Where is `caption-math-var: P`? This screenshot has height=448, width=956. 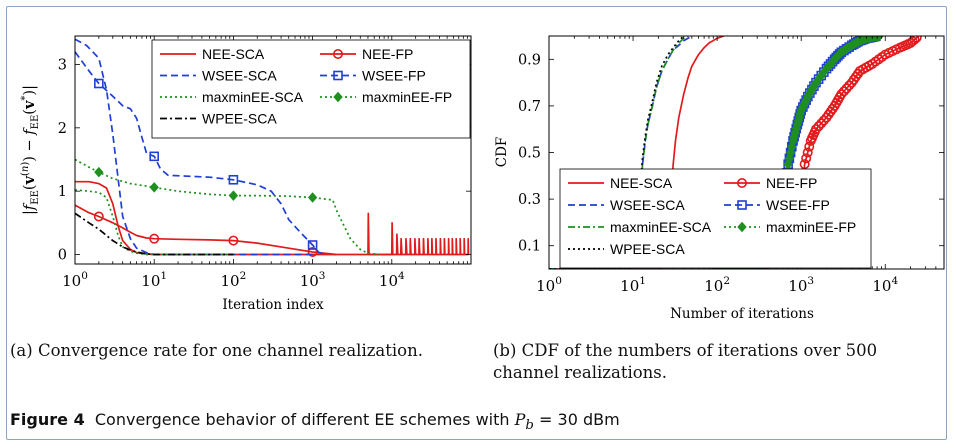
caption-math-var: P is located at coordinates (520, 419).